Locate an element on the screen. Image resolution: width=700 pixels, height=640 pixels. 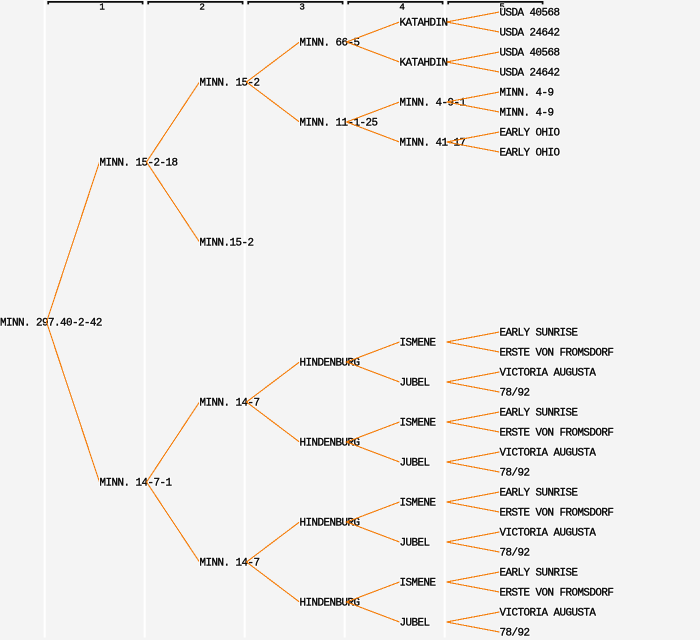
svg-text: MINN. 11-1-25 is located at coordinates (339, 124).